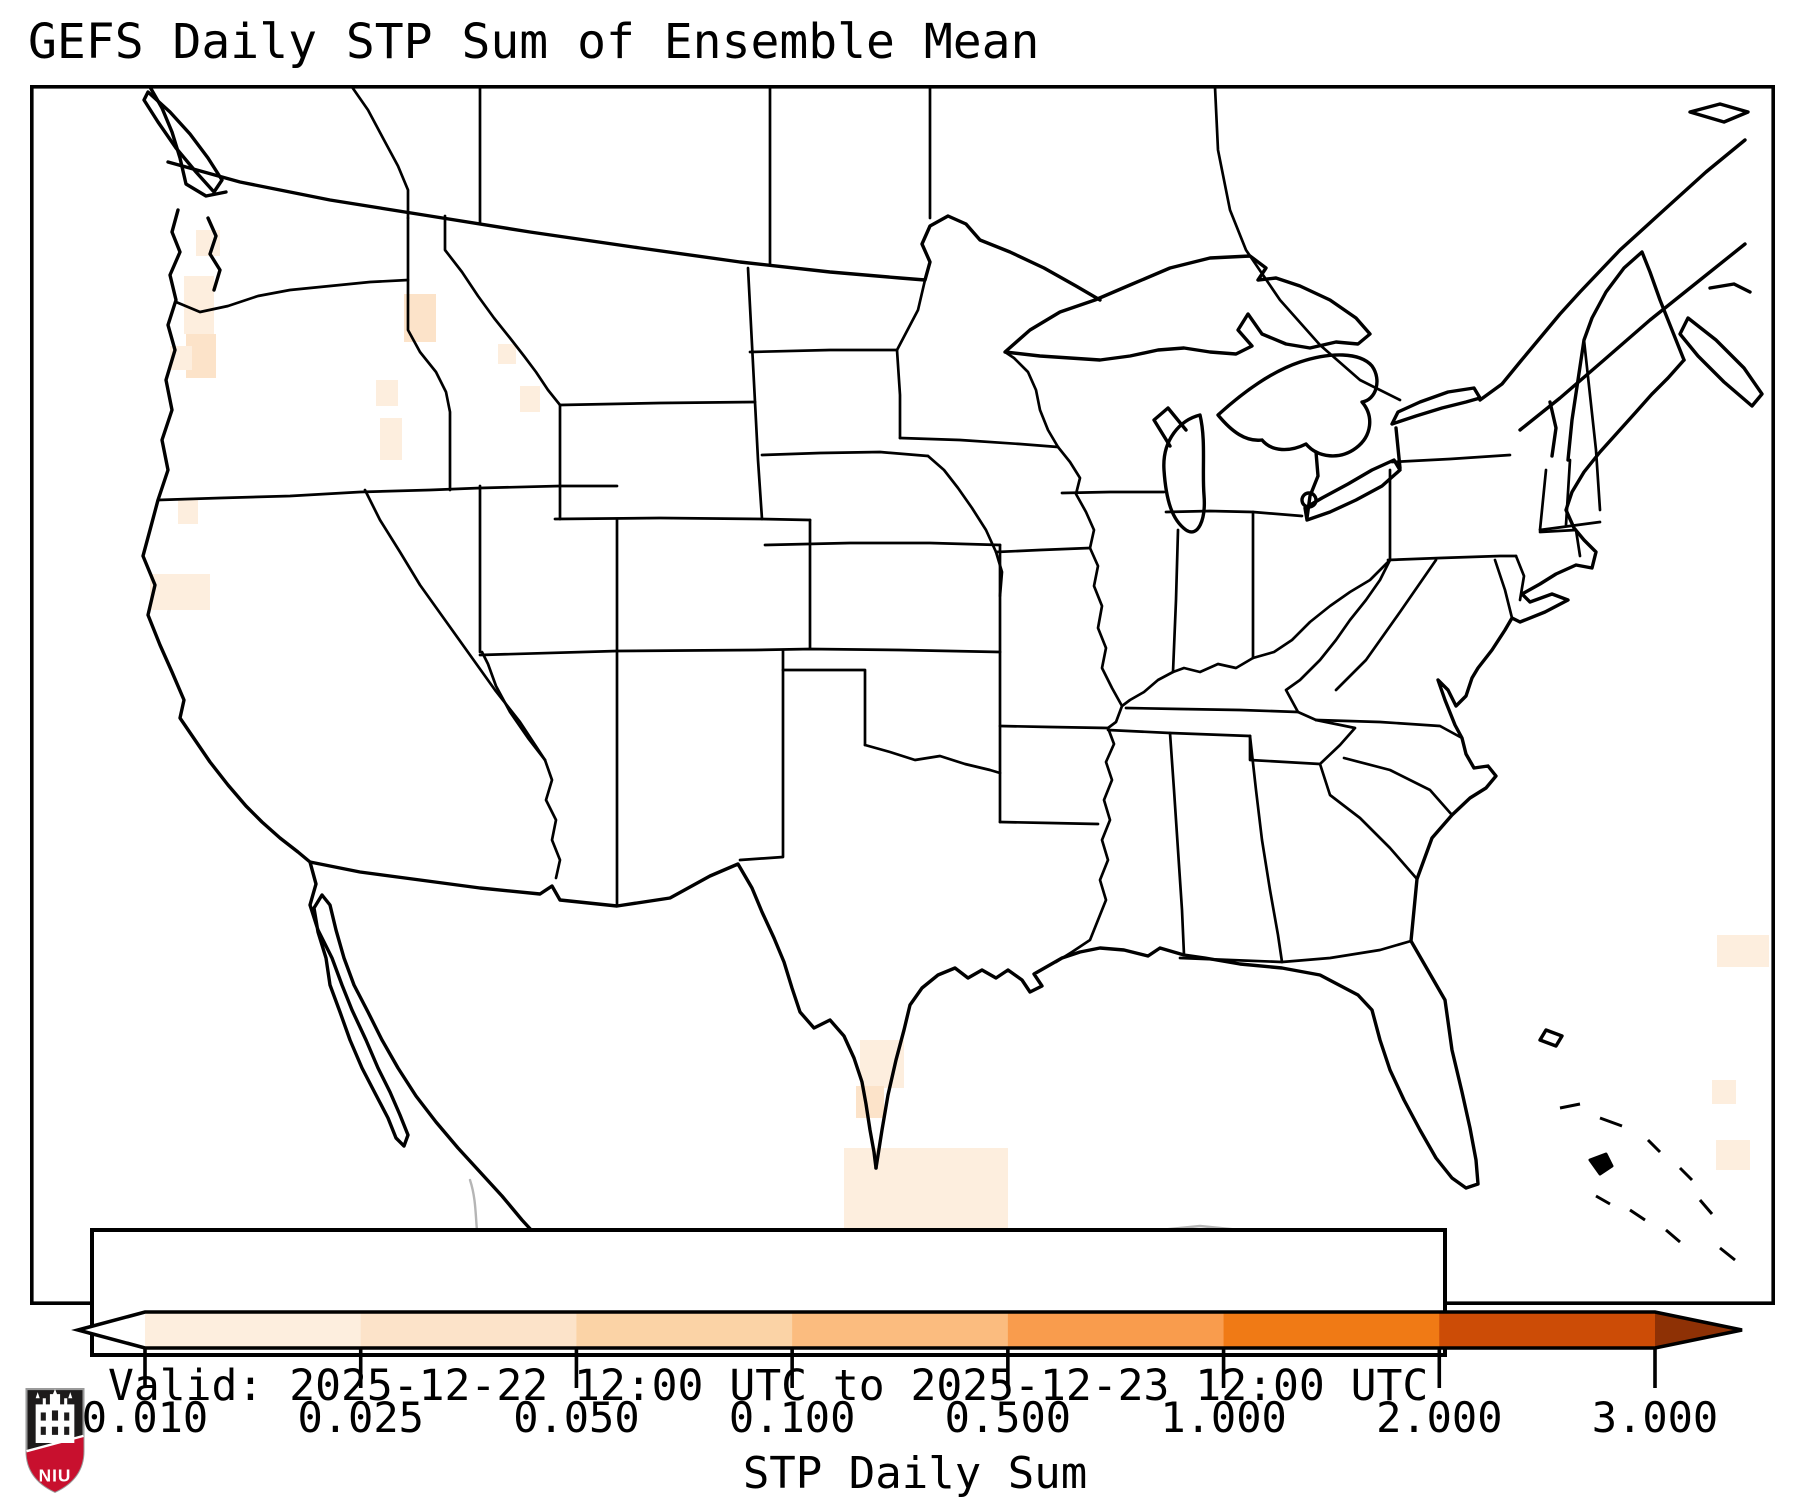 The height and width of the screenshot is (1500, 1803). I want to click on niu-logo: NIU, so click(55, 1440).